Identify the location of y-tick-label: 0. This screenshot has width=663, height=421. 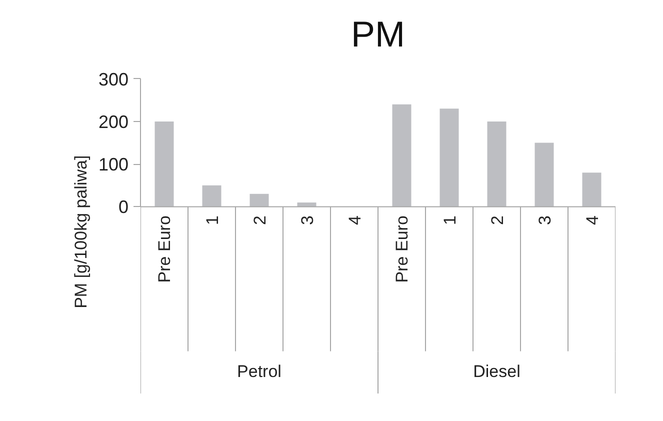
(123, 207).